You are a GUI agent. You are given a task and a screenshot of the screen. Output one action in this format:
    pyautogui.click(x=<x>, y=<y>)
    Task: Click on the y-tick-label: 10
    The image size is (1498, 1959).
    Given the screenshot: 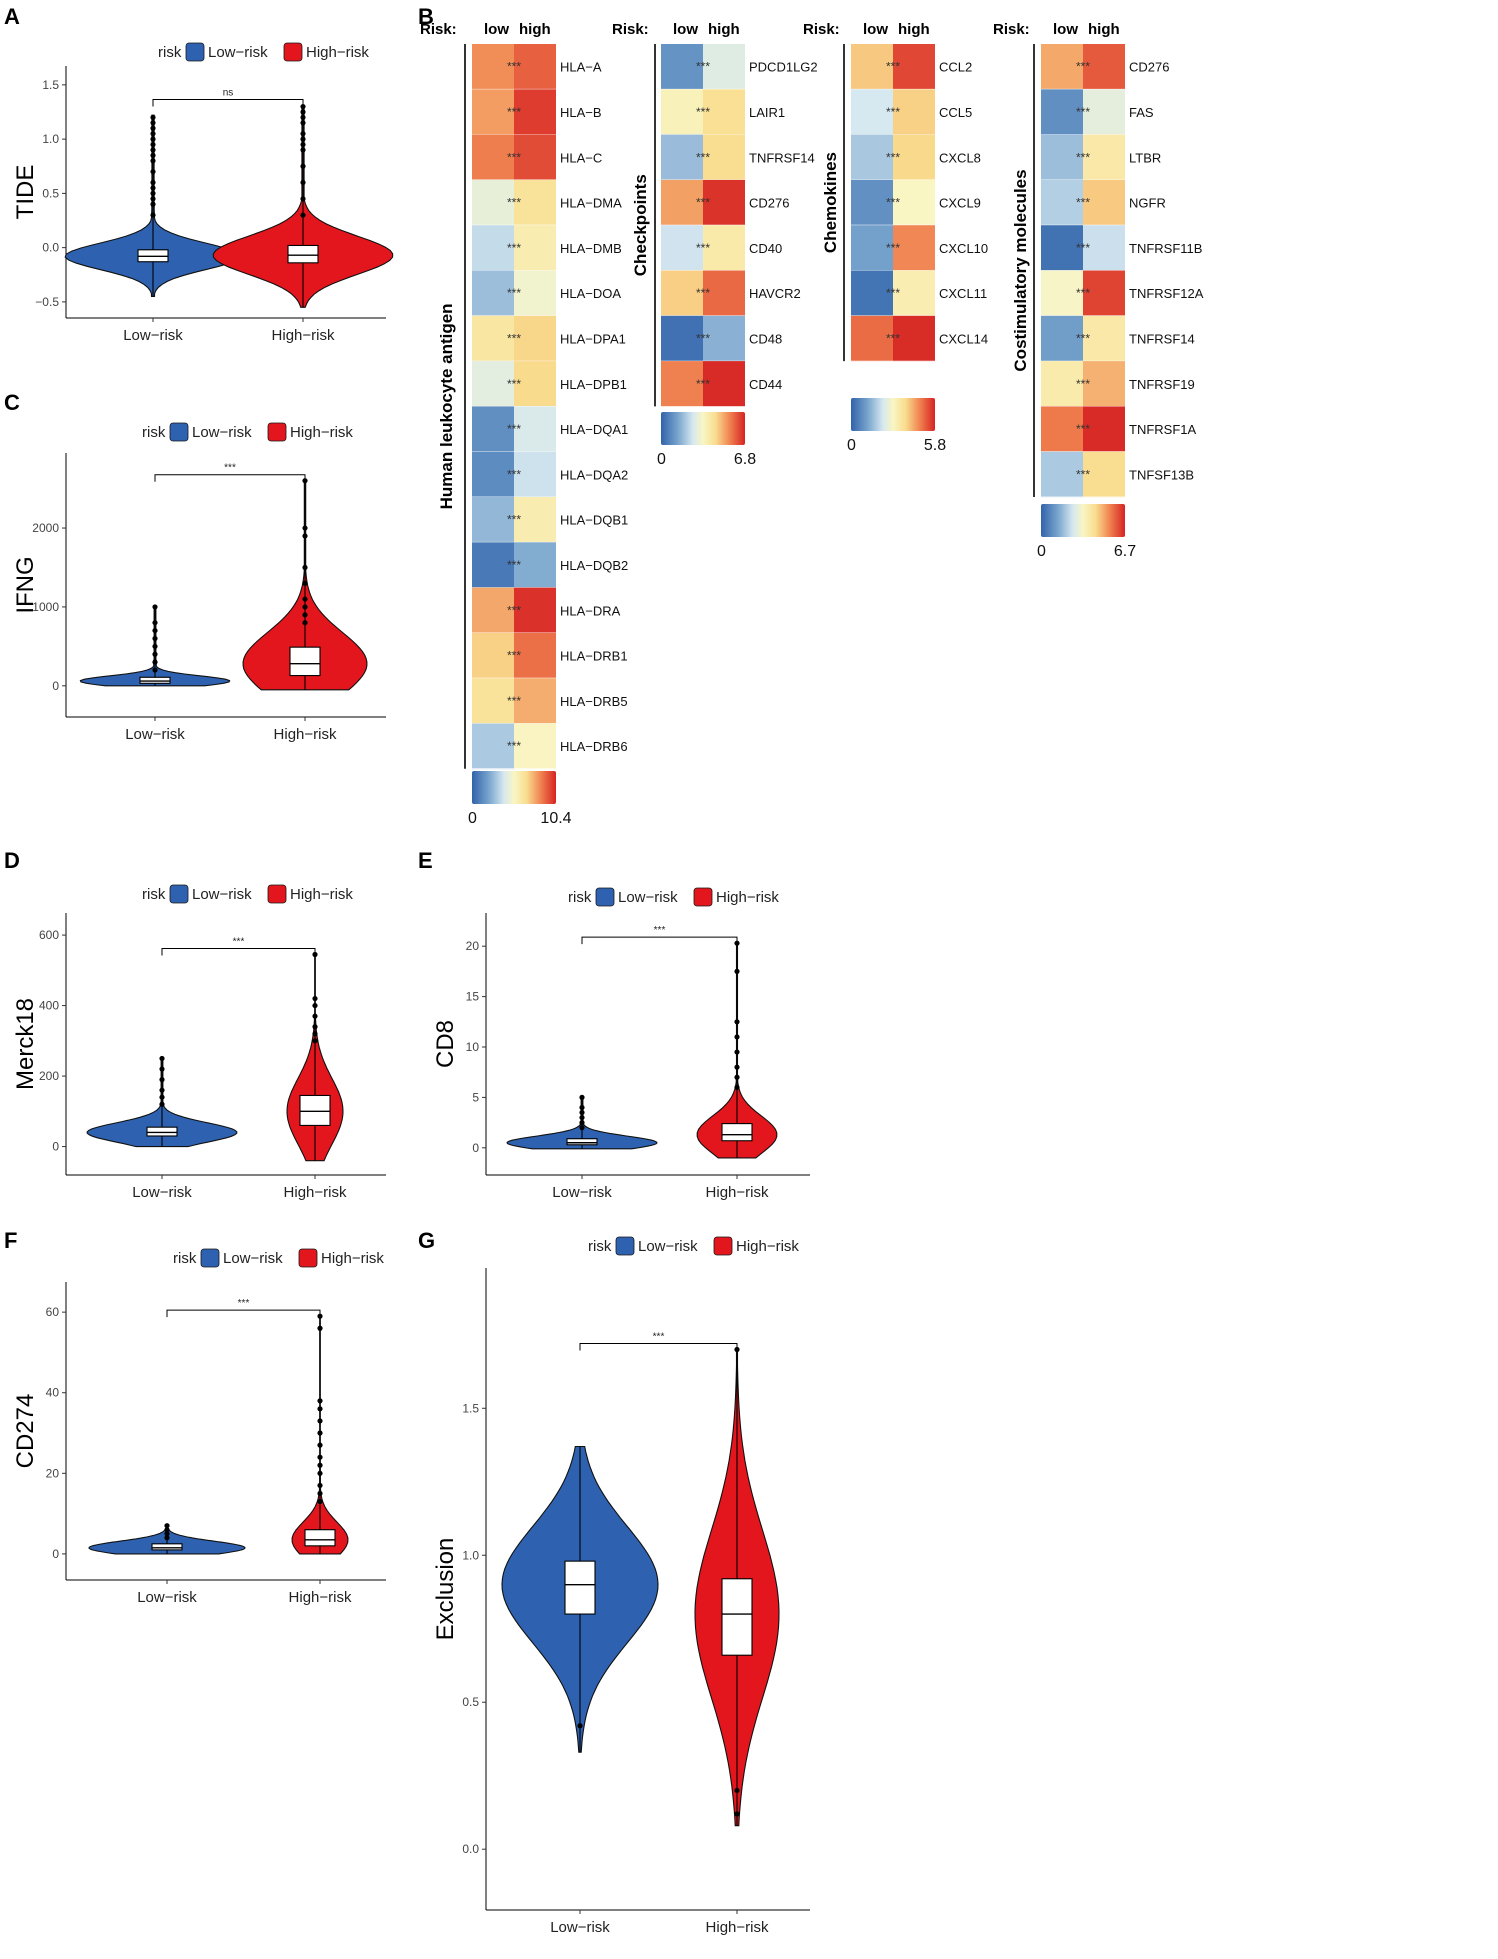 What is the action you would take?
    pyautogui.click(x=473, y=1047)
    